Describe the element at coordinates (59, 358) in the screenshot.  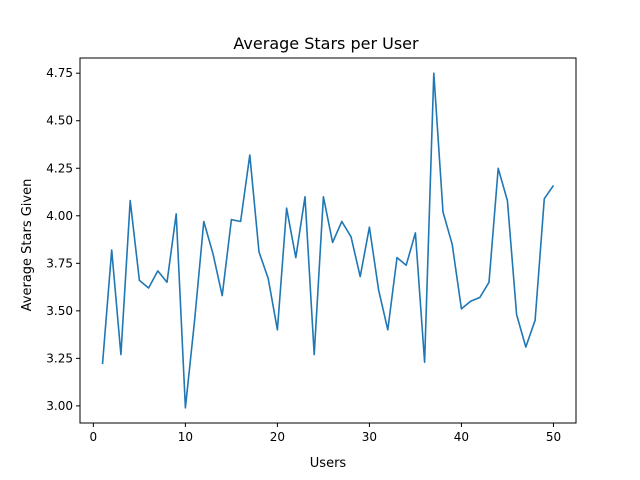
I see `y-tick-label: 3.25` at that location.